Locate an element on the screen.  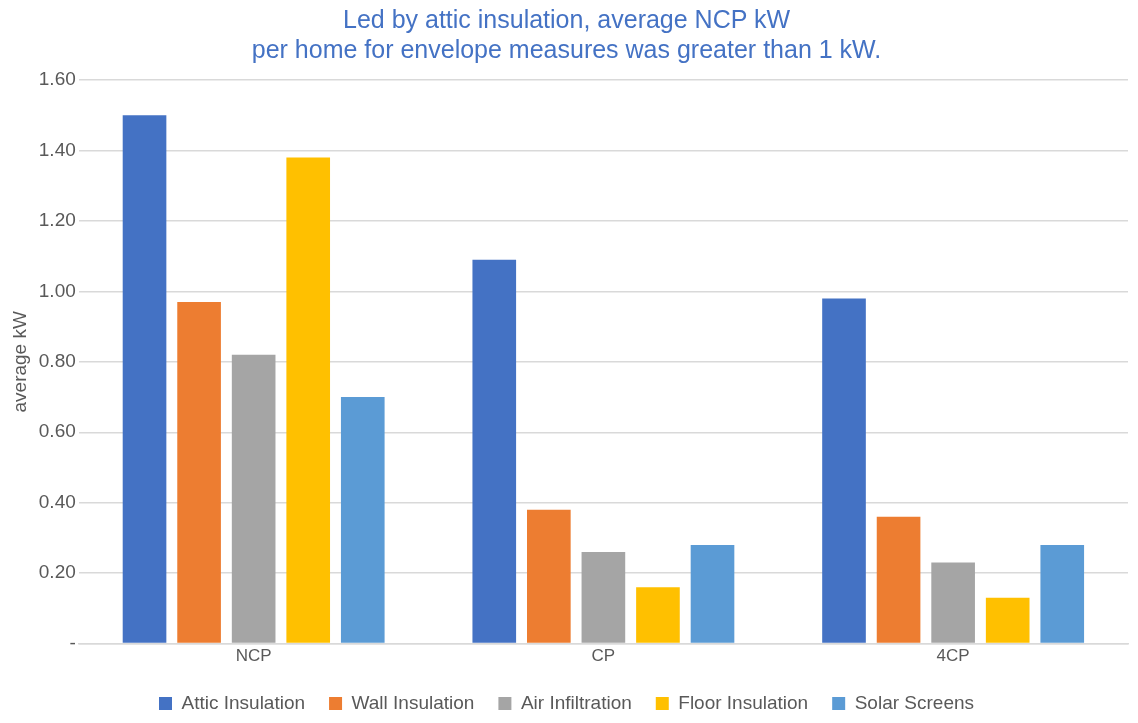
y-tick-label: 0.40 is located at coordinates (57, 501).